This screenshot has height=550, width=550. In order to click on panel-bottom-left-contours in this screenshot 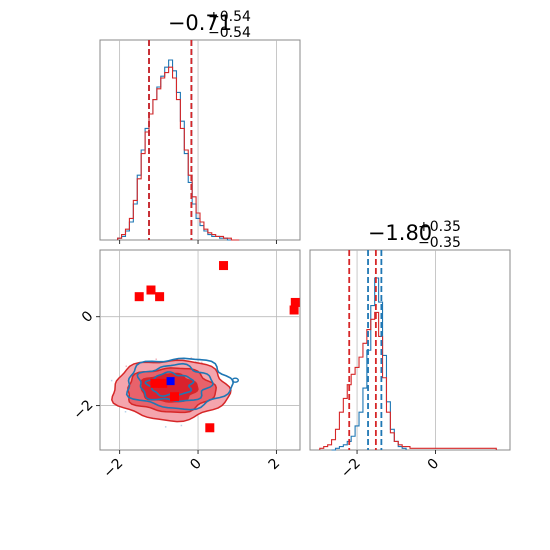, I will do `click(175, 390)`.